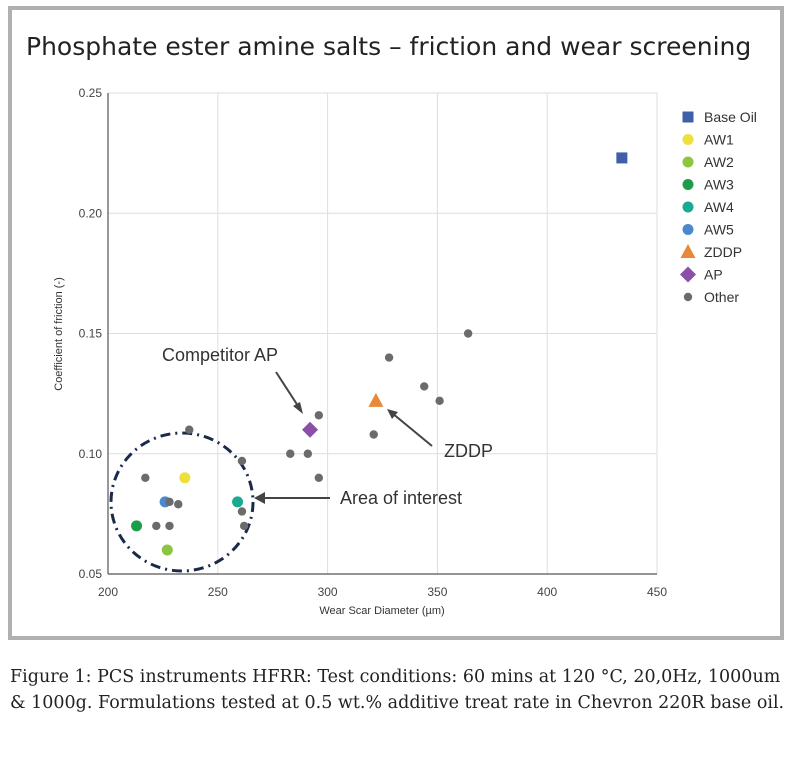 Image resolution: width=798 pixels, height=762 pixels. Describe the element at coordinates (259, 498) in the screenshot. I see `annotation-arrowhead-area-of-interest` at that location.